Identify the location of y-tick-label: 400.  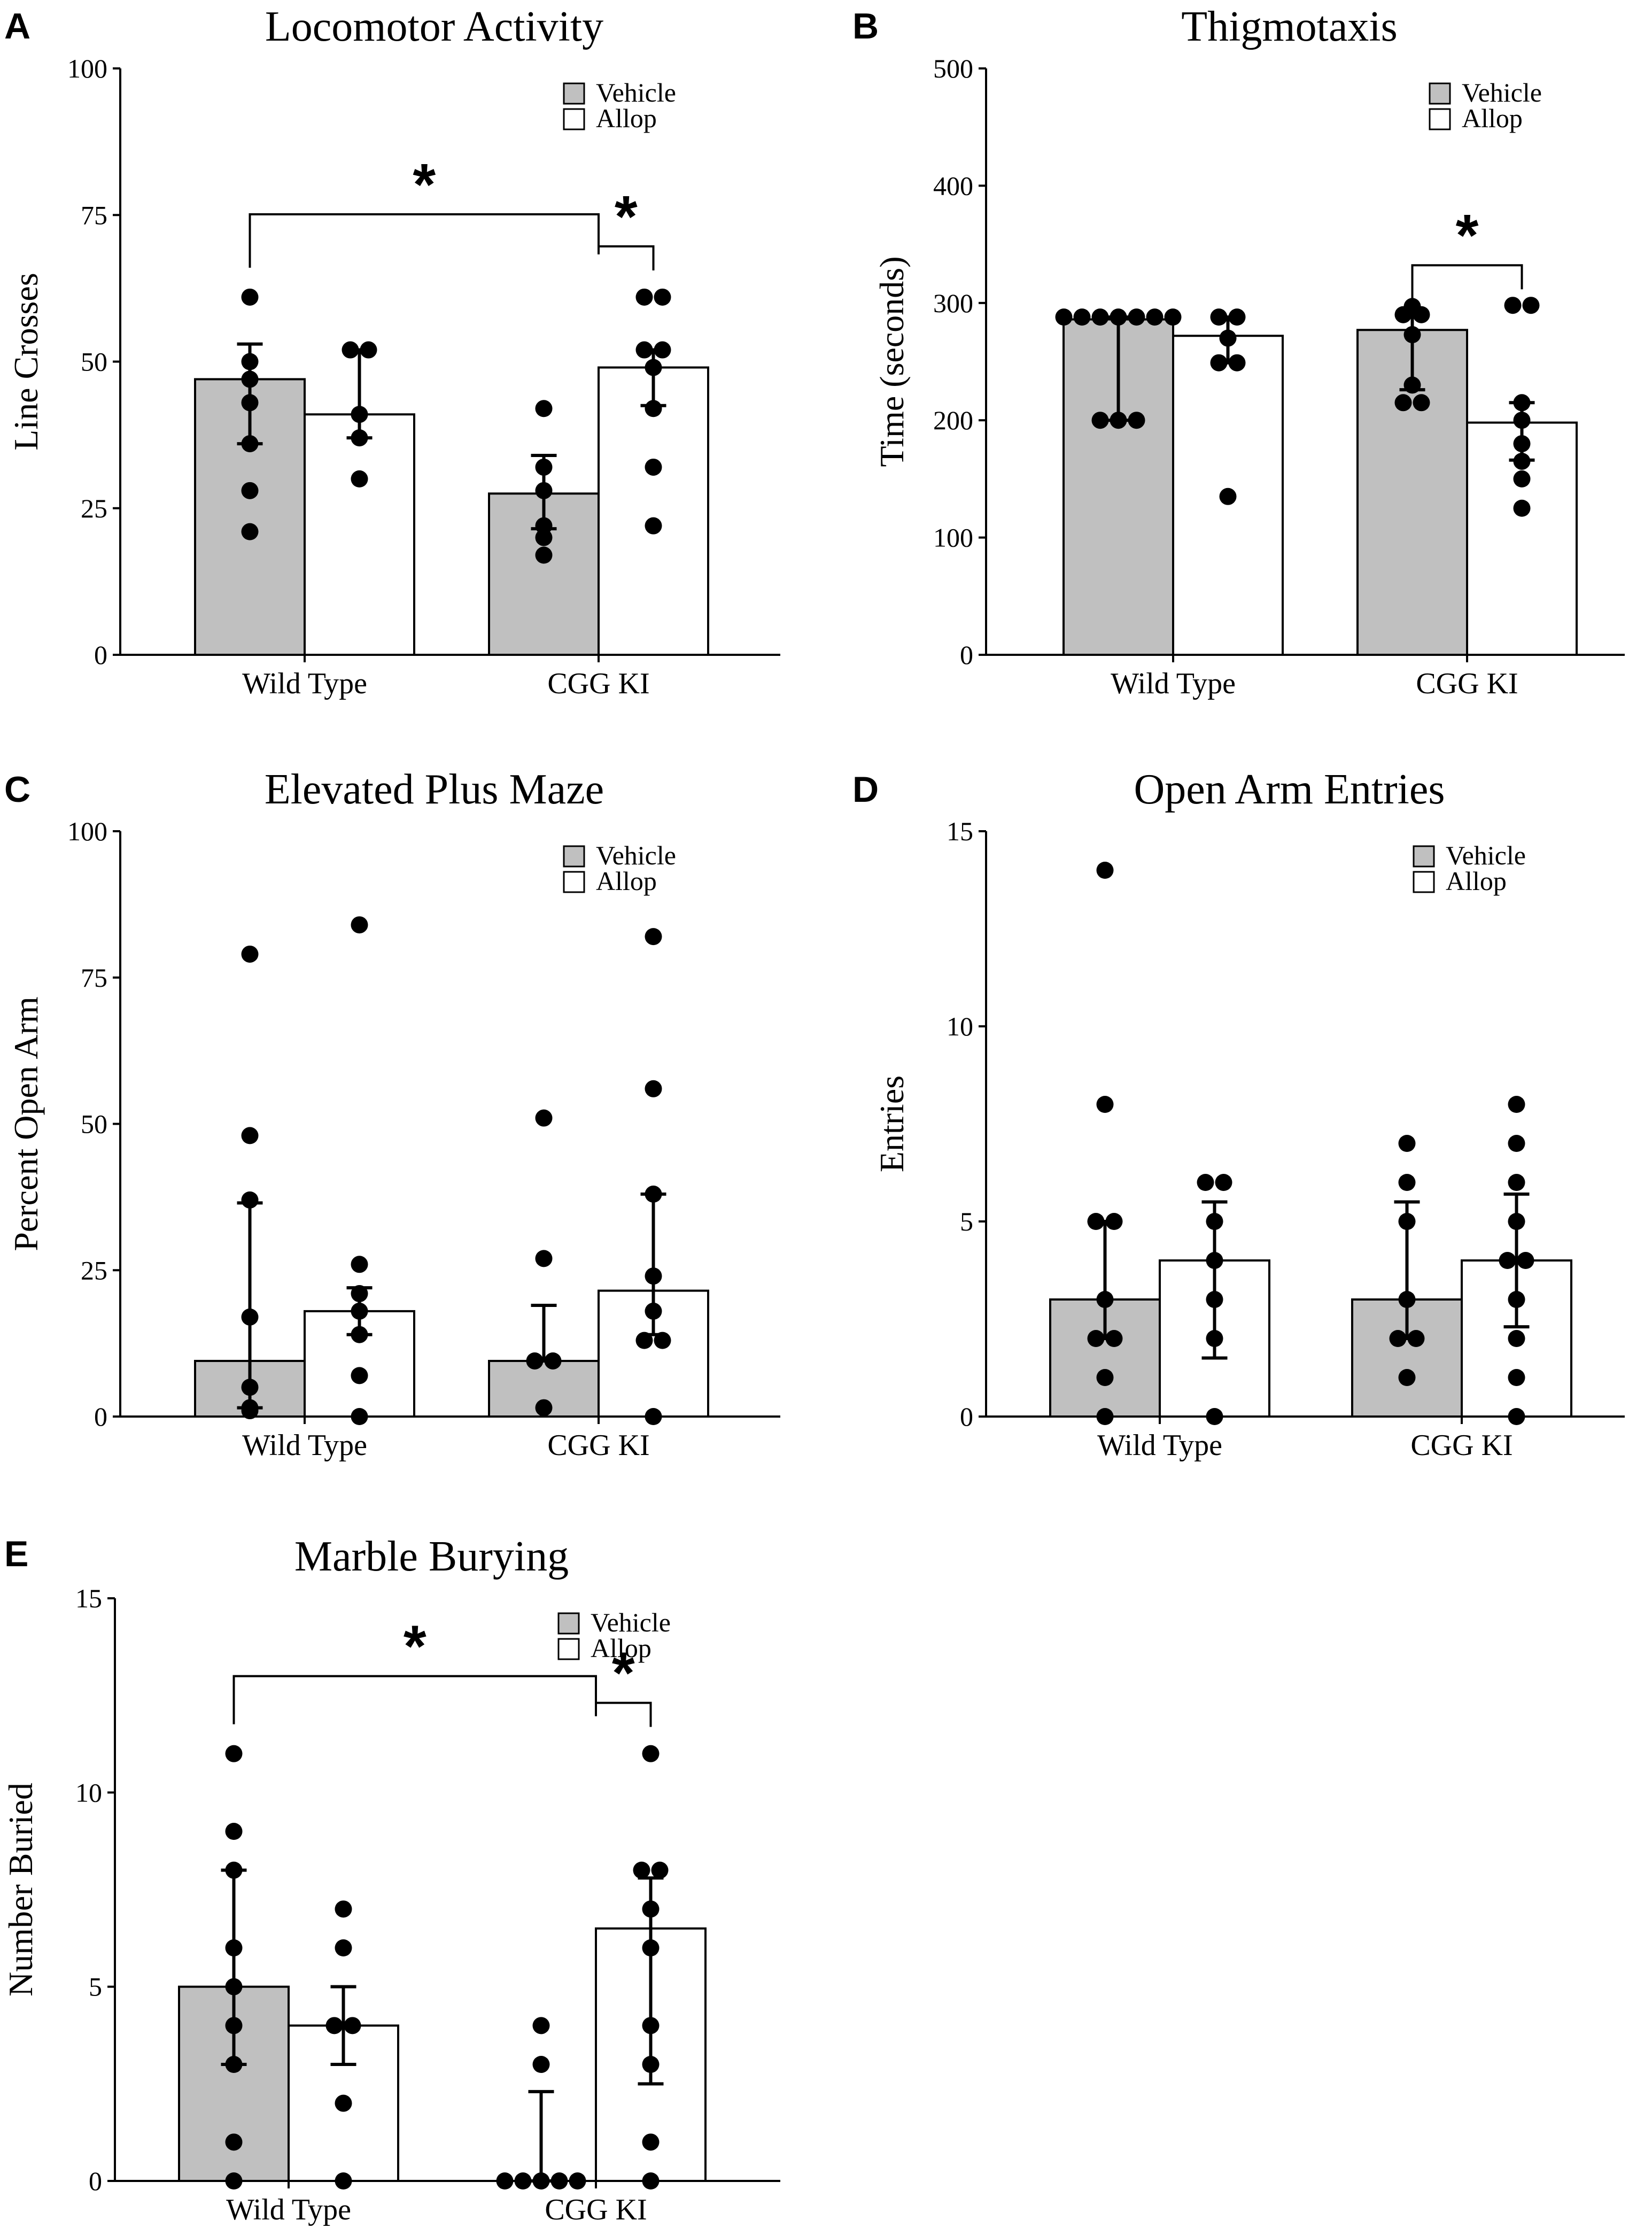
(953, 185).